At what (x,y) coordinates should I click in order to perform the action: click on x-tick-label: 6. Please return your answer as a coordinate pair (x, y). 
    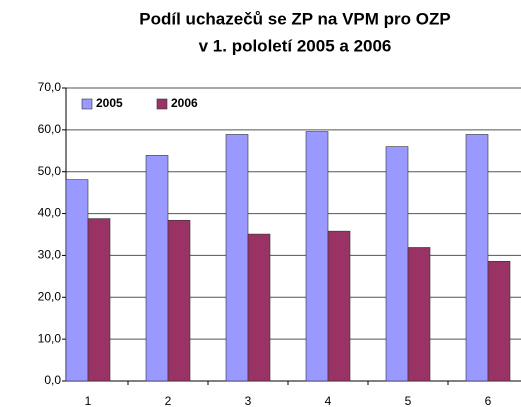
    Looking at the image, I should click on (488, 400).